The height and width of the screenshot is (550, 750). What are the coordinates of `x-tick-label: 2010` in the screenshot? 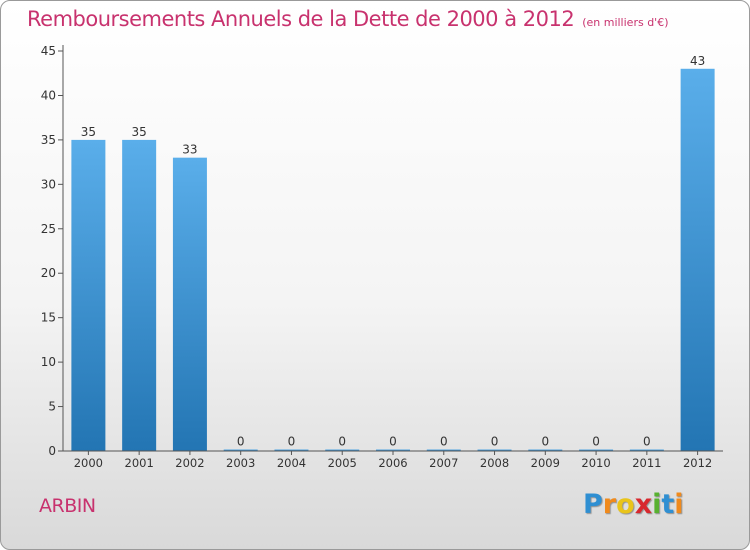 It's located at (595, 463).